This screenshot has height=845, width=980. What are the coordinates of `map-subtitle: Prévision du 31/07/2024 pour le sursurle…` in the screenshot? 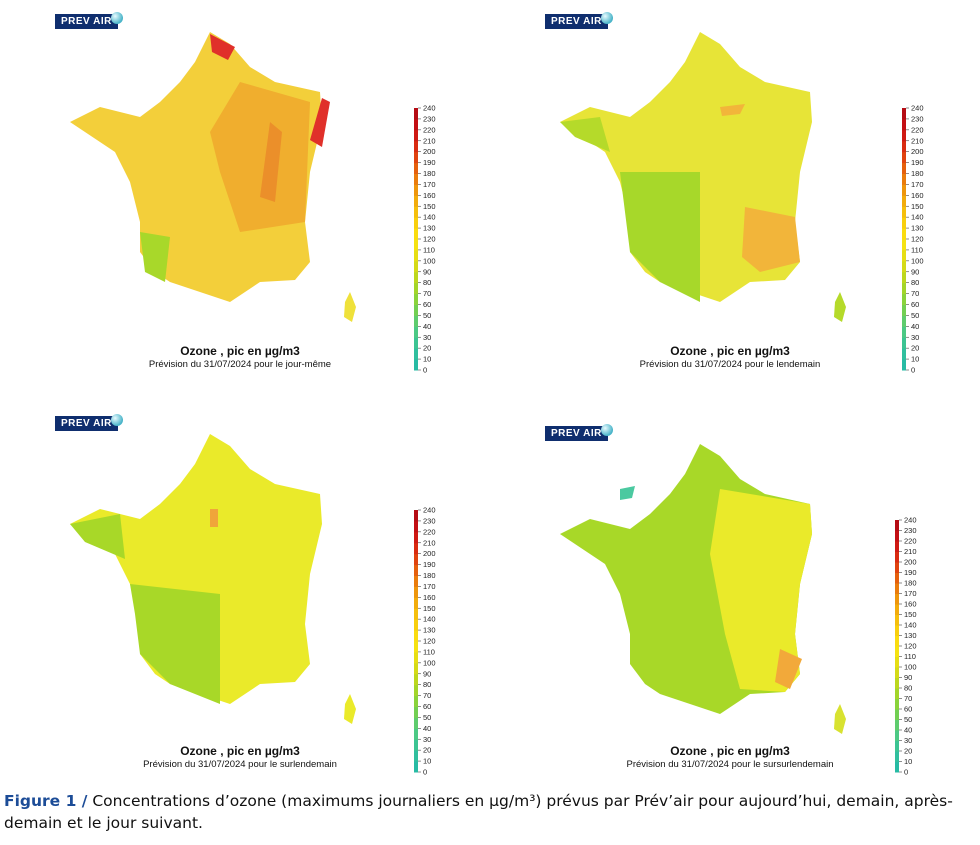 It's located at (730, 764).